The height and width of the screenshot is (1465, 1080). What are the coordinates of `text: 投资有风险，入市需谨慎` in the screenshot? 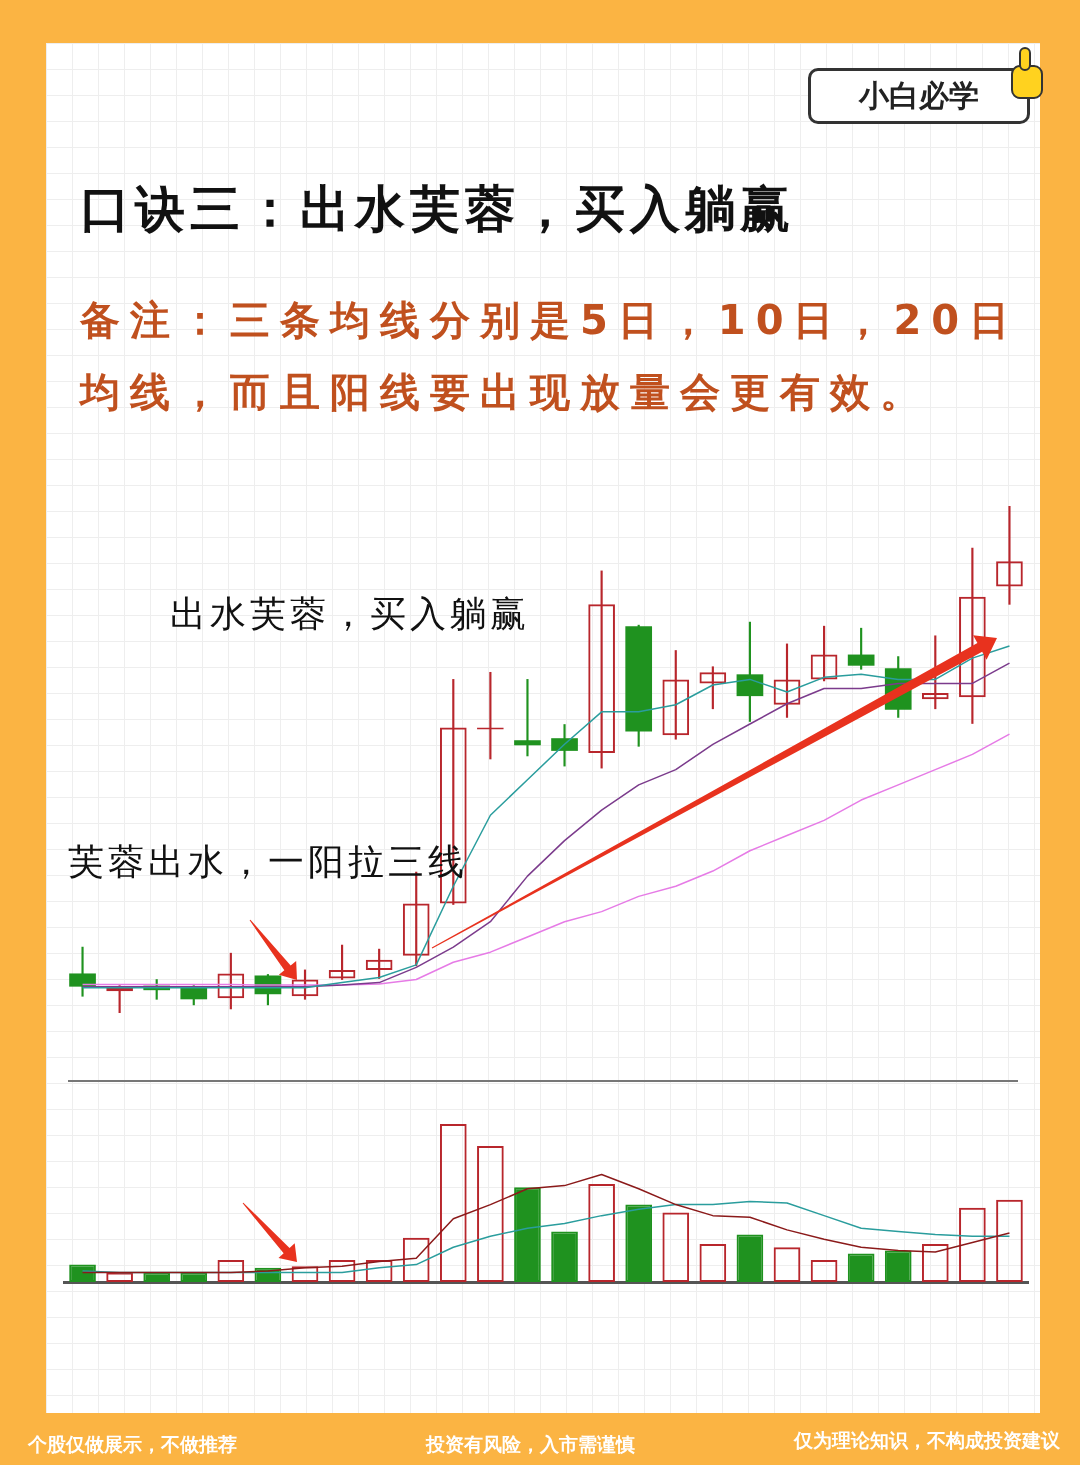 It's located at (530, 1444).